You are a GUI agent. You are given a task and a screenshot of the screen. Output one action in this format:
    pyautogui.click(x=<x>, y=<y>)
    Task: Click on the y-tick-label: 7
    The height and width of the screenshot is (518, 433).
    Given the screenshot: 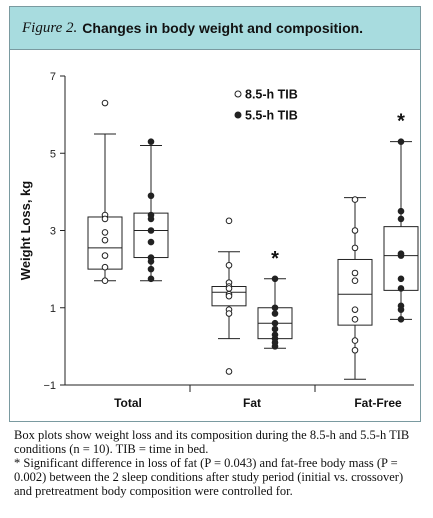 What is the action you would take?
    pyautogui.click(x=53, y=77)
    